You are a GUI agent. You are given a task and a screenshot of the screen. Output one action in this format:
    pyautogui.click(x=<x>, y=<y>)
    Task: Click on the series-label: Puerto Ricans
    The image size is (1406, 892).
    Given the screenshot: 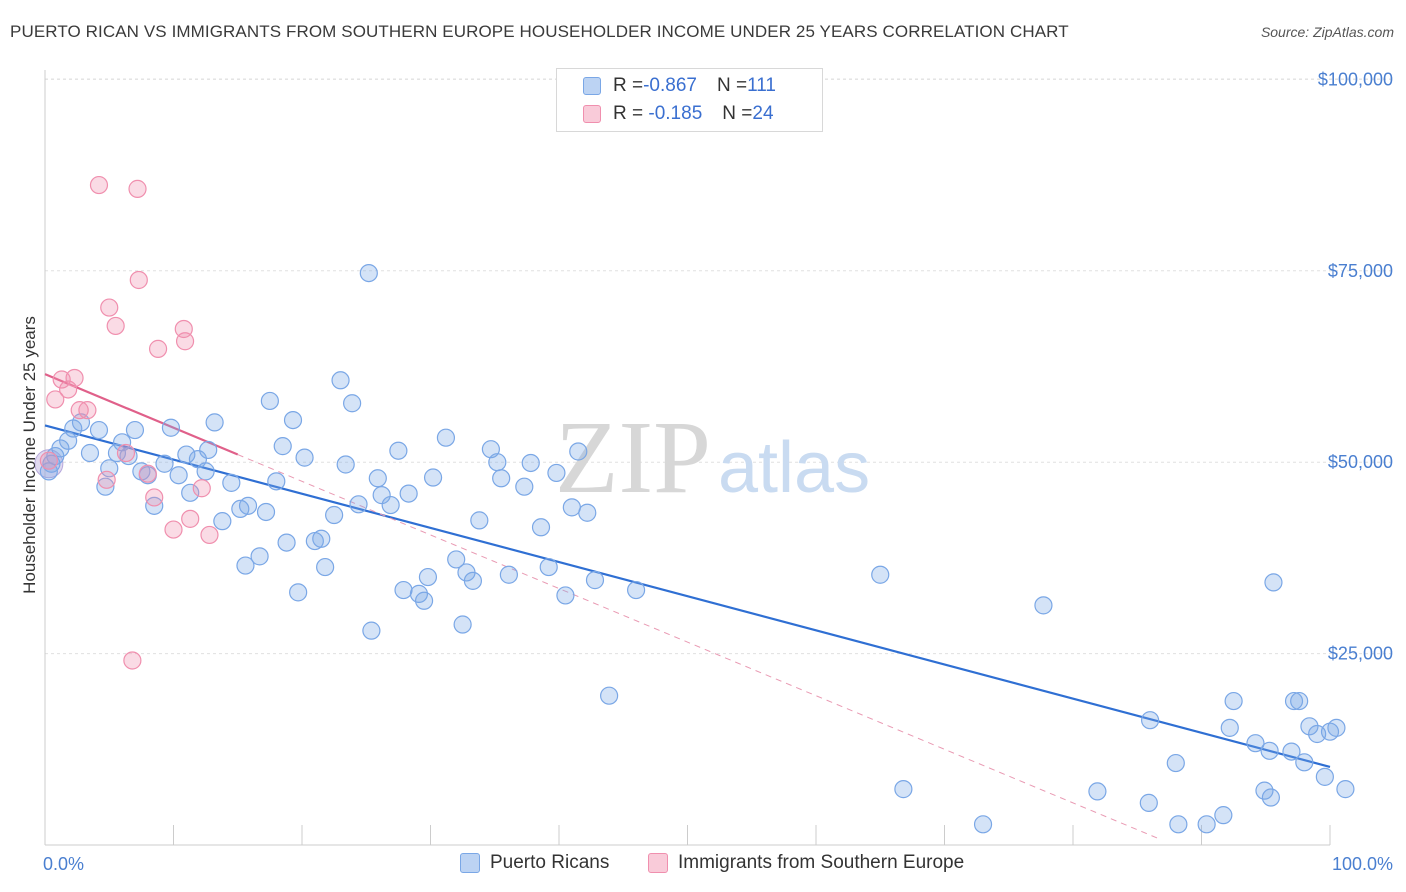 What is the action you would take?
    pyautogui.click(x=550, y=862)
    